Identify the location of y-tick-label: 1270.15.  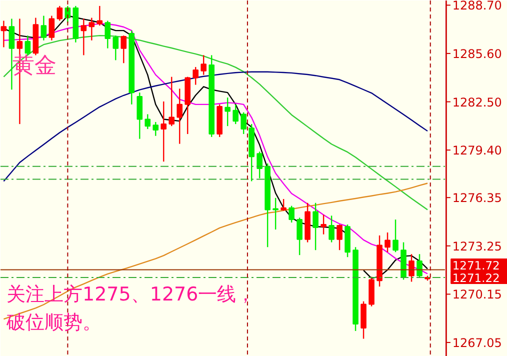
(477, 295).